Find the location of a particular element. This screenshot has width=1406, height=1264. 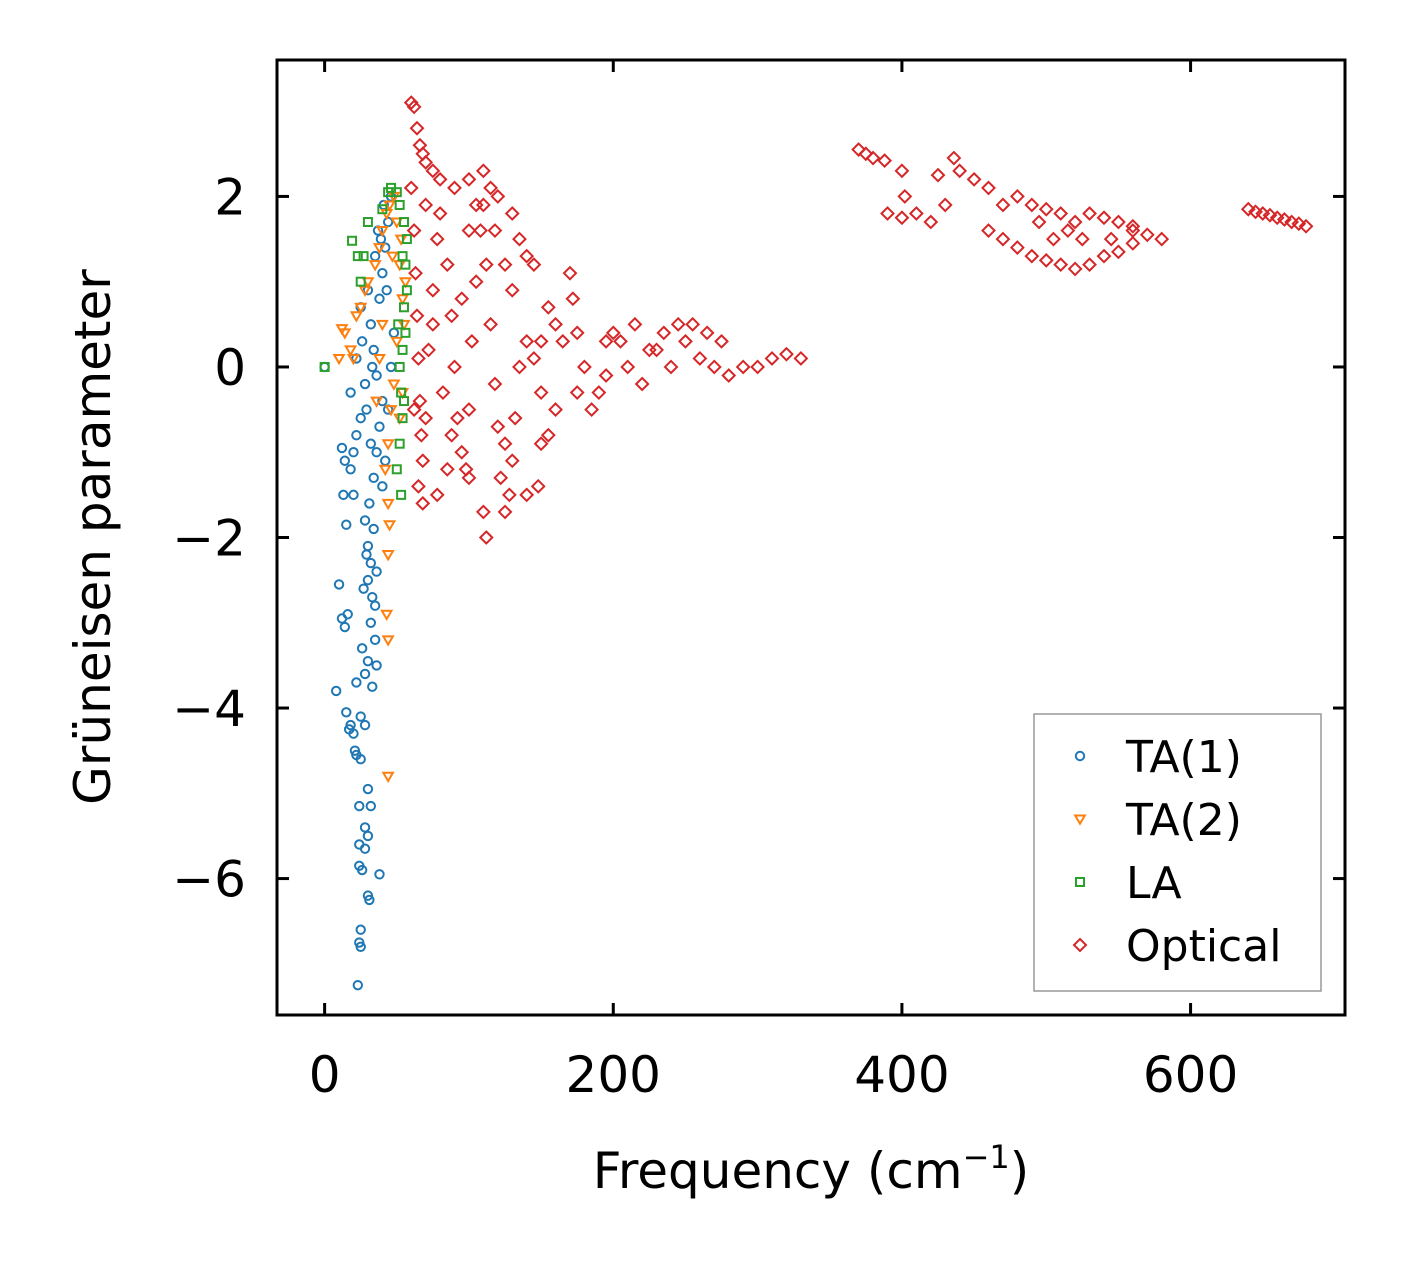

x-axis-label-suffix: ) is located at coordinates (1020, 1171).